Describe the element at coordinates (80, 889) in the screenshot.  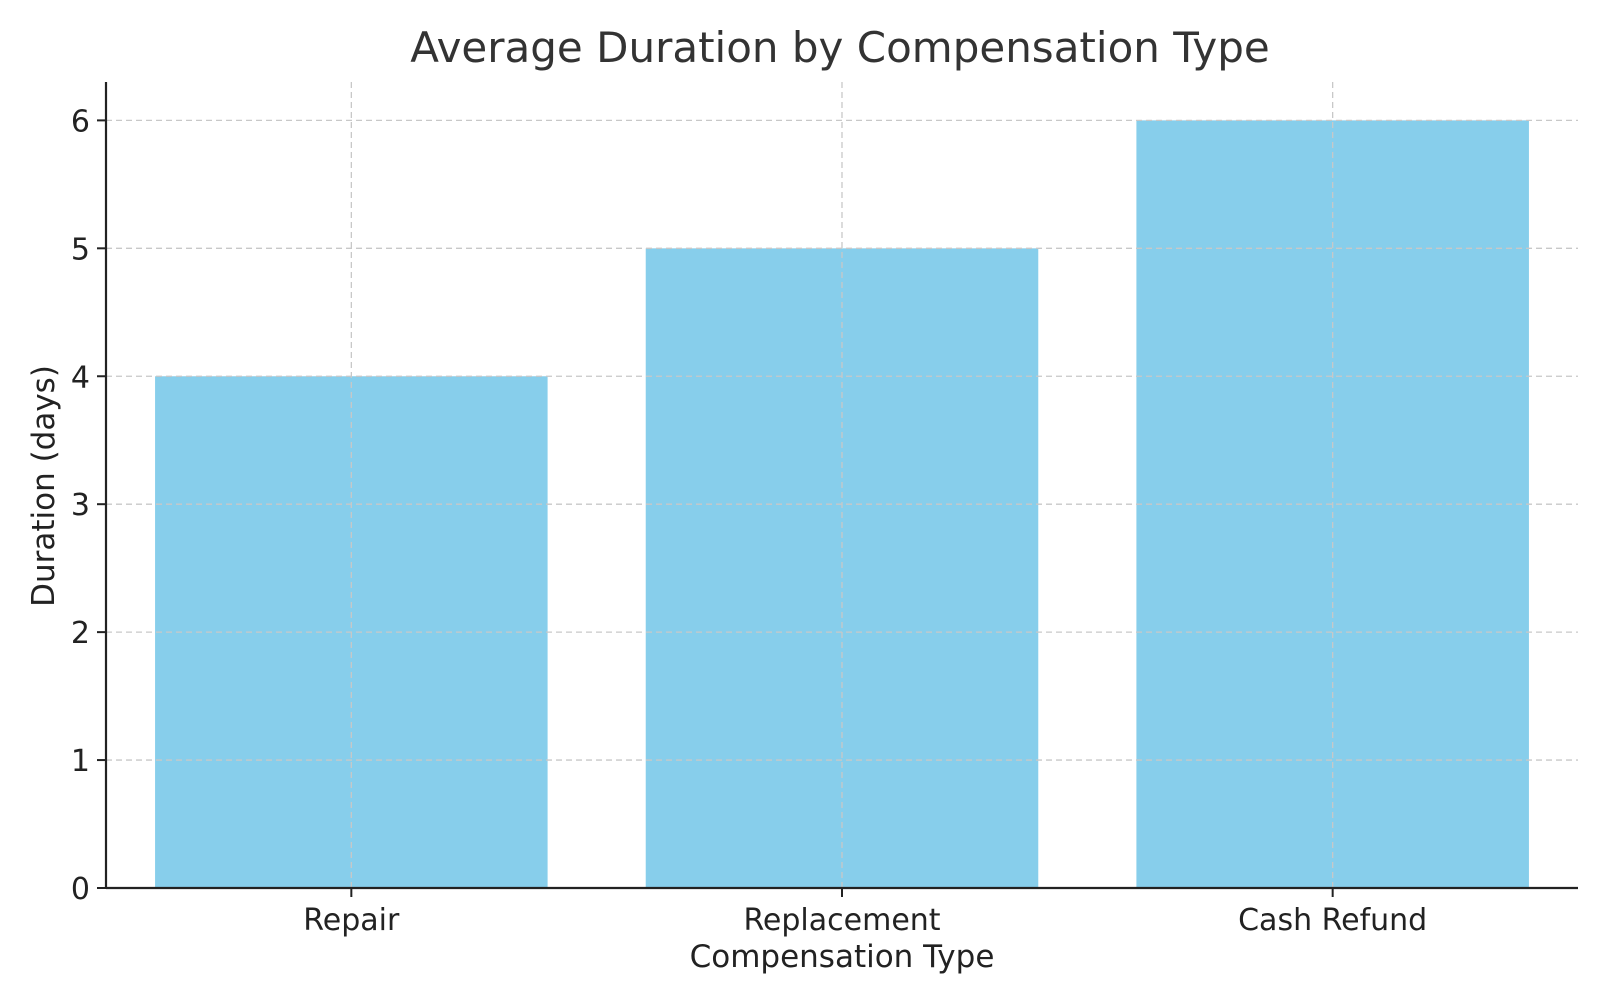
I see `y-tick-label: 0` at that location.